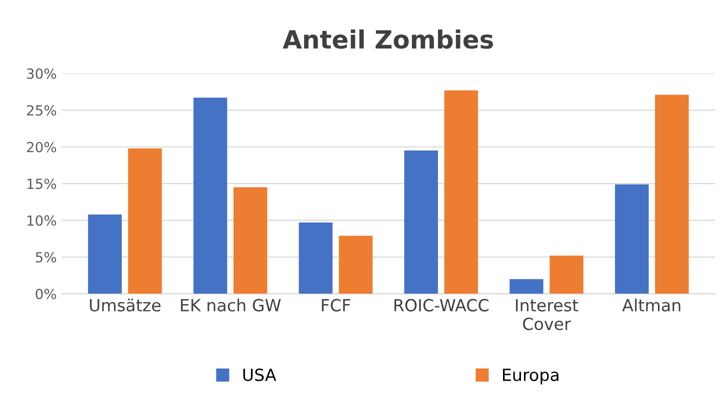  I want to click on legend-label: USA, so click(259, 375).